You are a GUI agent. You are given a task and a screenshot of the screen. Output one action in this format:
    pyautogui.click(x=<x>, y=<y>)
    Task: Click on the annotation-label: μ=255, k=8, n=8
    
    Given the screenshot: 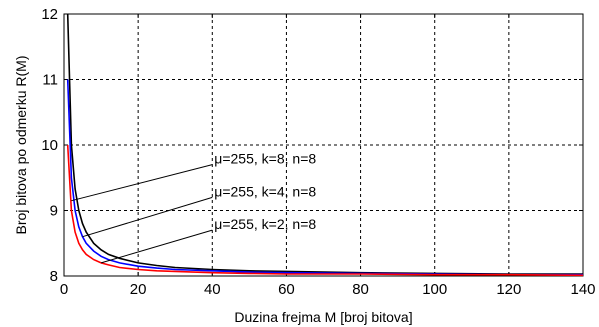 What is the action you would take?
    pyautogui.click(x=265, y=159)
    